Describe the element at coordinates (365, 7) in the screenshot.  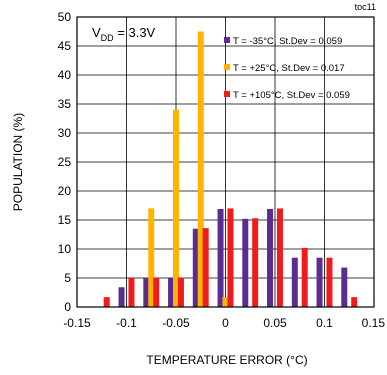
I see `chart-code: toc11` at that location.